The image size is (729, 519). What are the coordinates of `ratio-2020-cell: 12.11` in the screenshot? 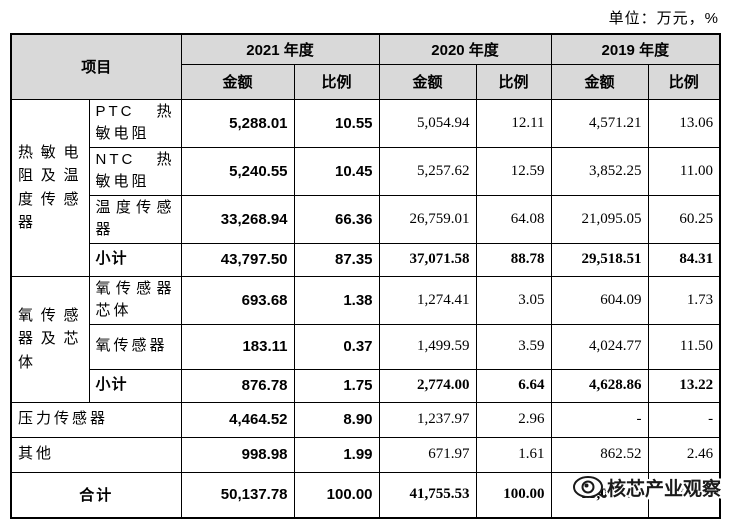 It's located at (513, 123).